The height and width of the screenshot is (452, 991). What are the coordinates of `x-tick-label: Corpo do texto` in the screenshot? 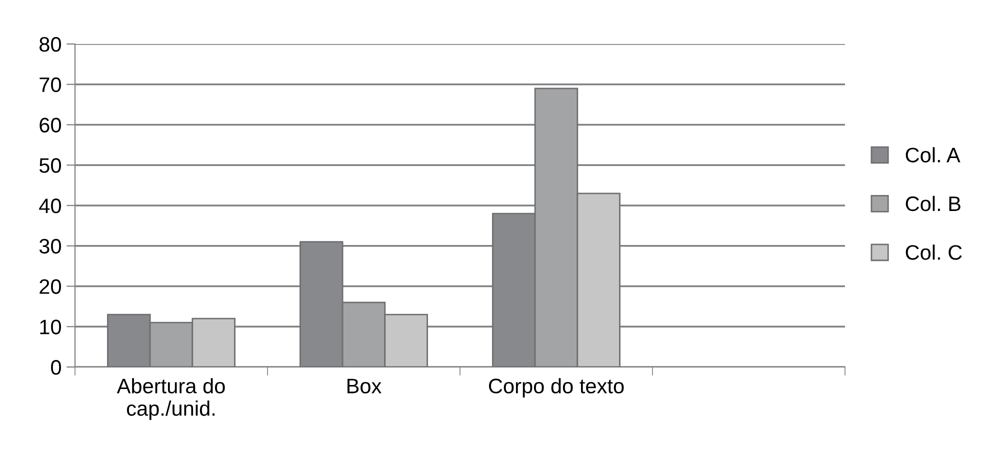 It's located at (556, 388).